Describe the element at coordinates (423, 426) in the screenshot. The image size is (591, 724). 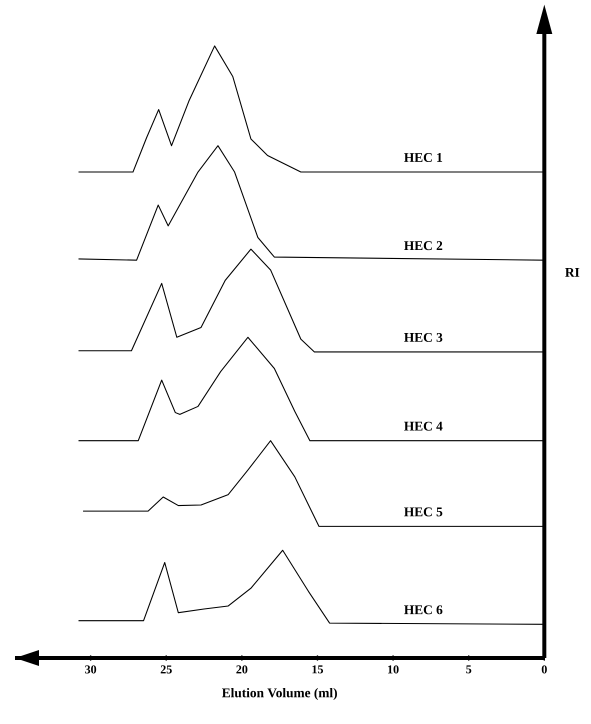
I see `series-label: HEC 4` at that location.